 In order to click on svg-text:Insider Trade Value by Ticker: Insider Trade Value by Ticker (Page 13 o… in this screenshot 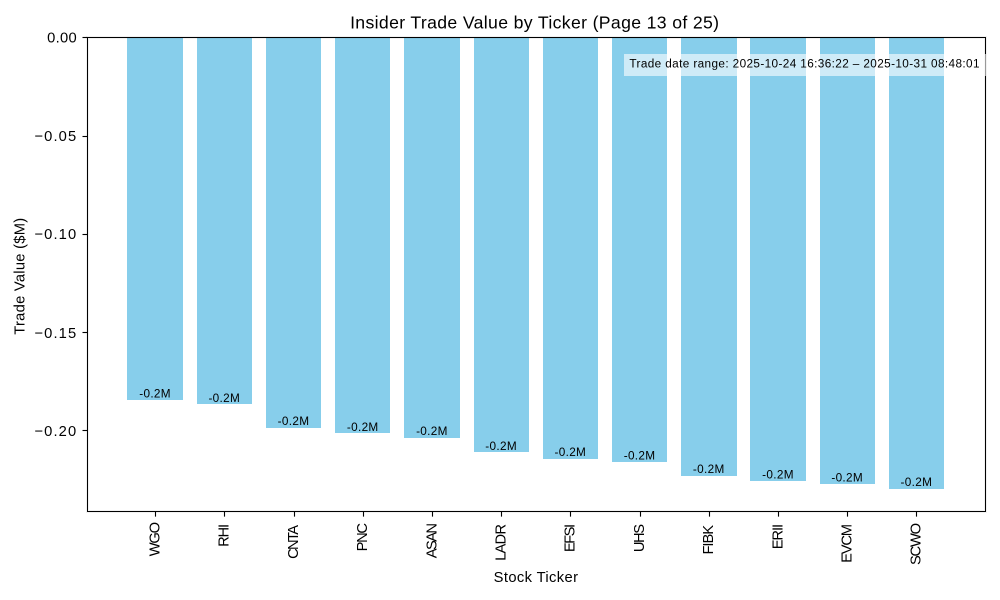, I will do `click(534, 23)`.